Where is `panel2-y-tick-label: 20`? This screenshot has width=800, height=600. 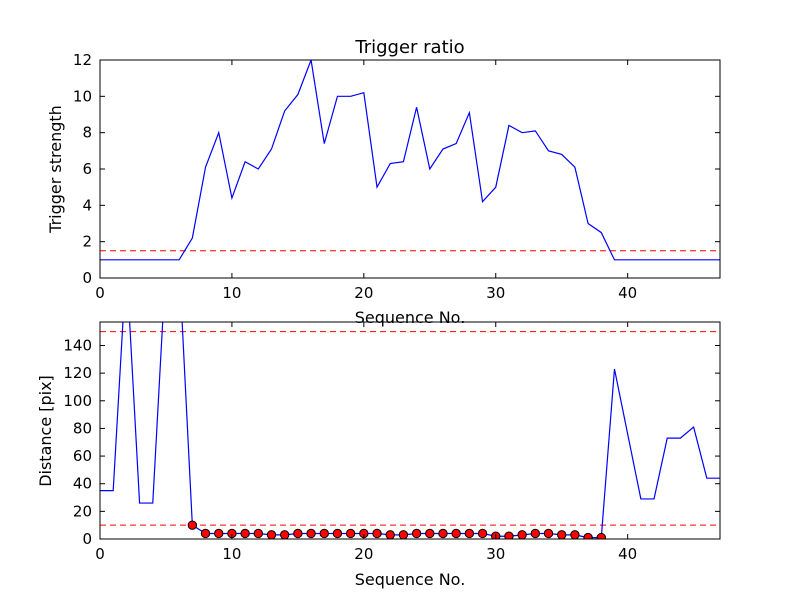
panel2-y-tick-label: 20 is located at coordinates (82, 511).